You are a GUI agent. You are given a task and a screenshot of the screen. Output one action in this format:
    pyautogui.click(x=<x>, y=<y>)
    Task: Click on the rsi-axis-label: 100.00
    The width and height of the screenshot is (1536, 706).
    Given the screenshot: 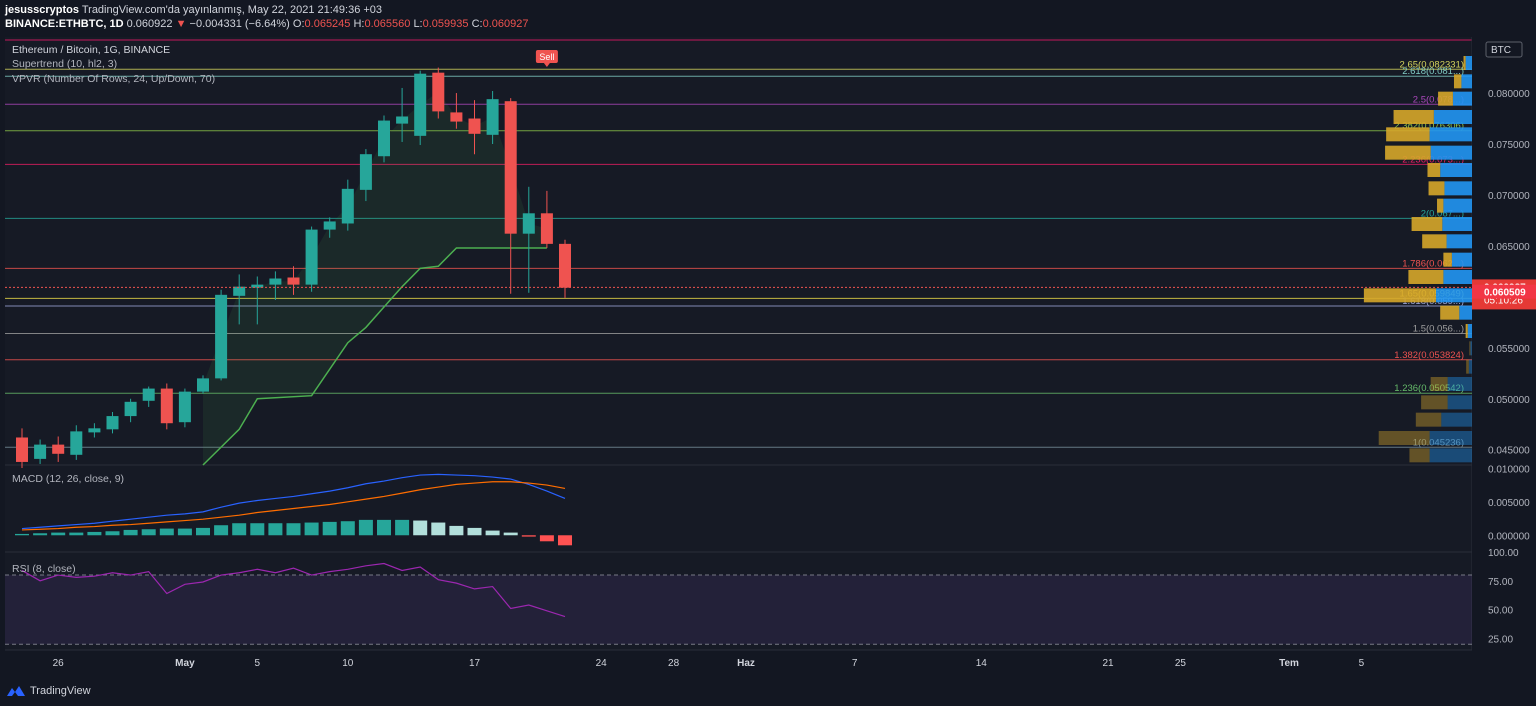 What is the action you would take?
    pyautogui.click(x=1503, y=553)
    